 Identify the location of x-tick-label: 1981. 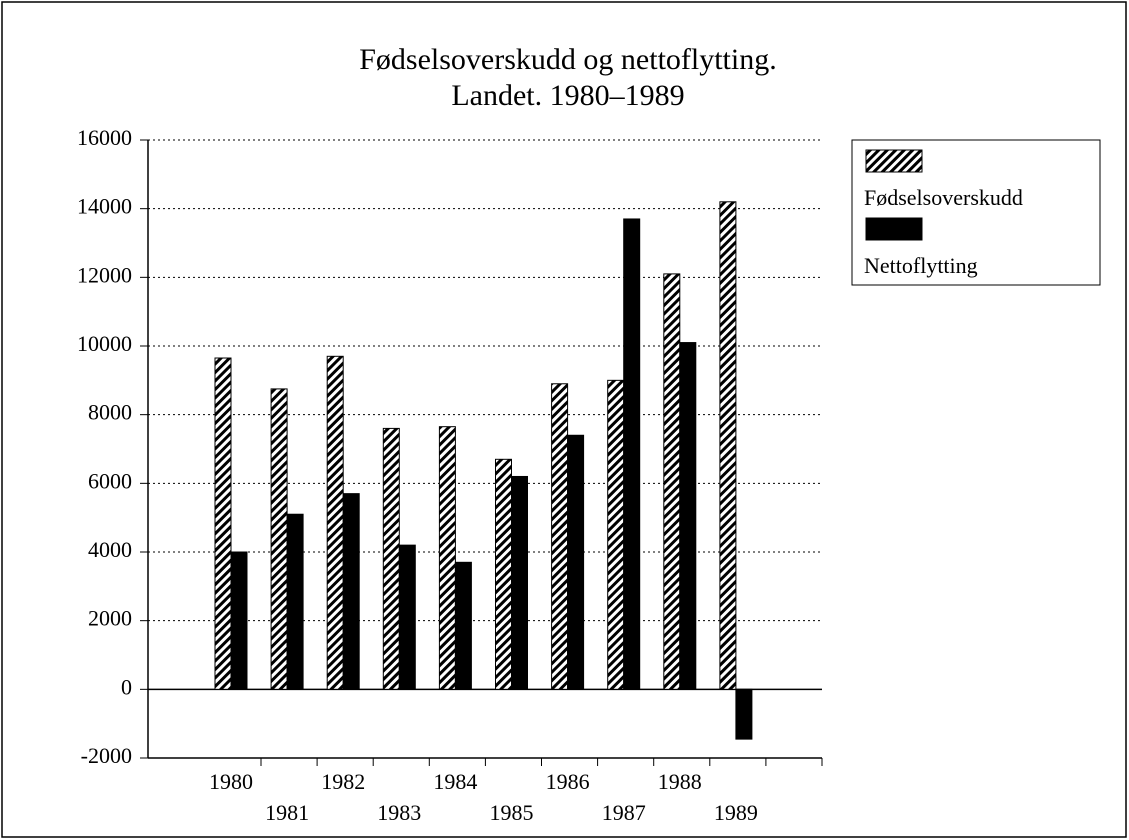
(287, 812).